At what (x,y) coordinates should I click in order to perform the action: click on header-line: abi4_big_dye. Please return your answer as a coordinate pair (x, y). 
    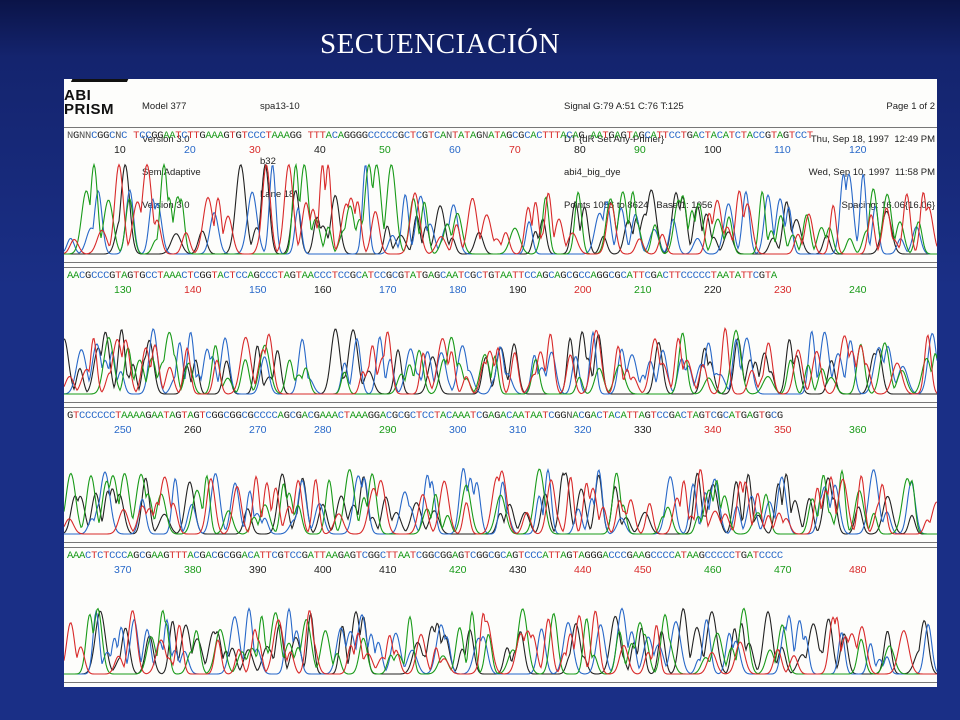
    Looking at the image, I should click on (592, 172).